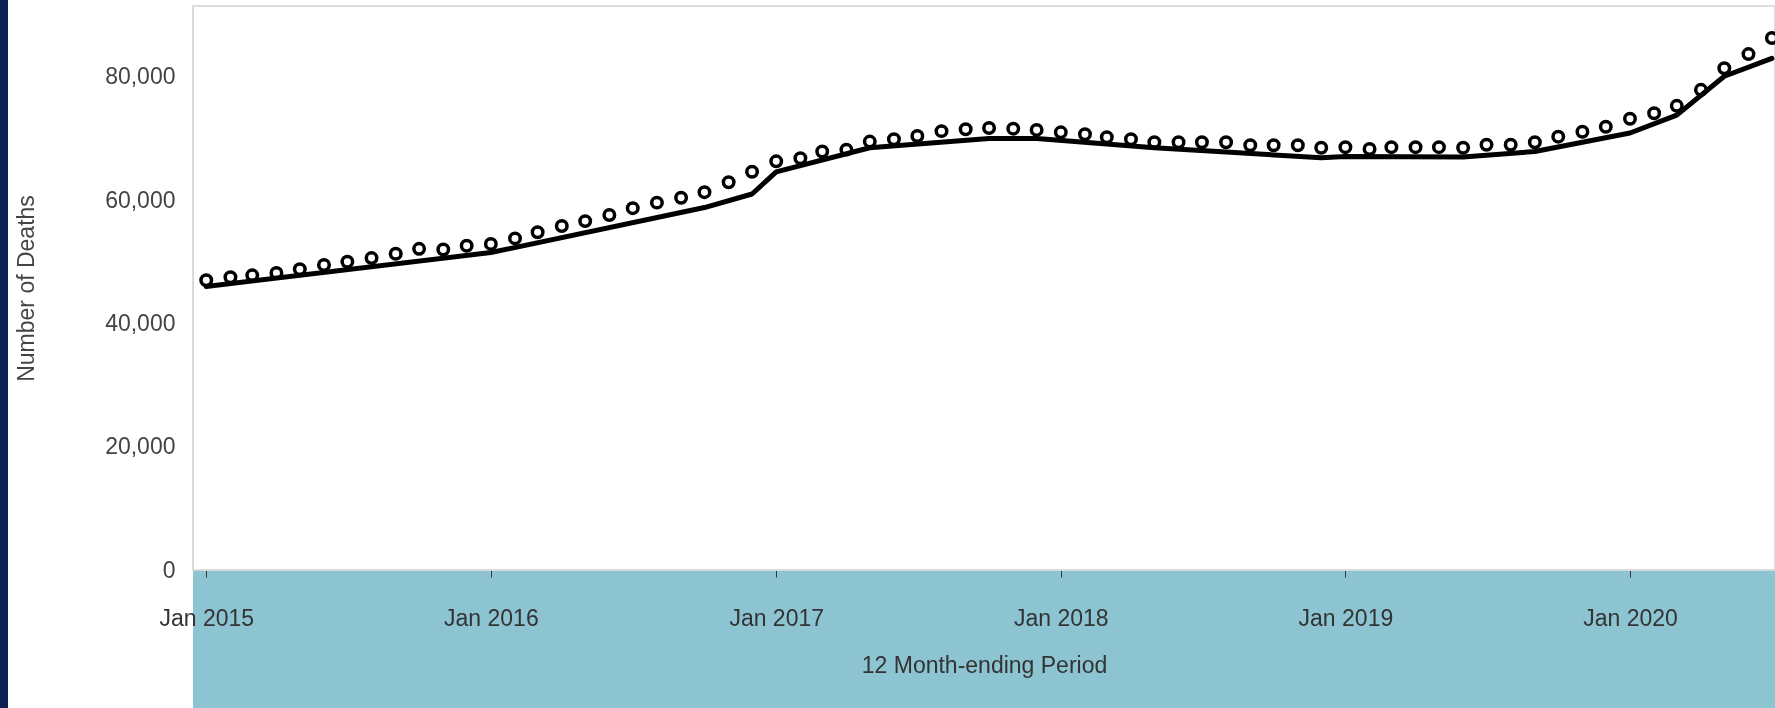 The height and width of the screenshot is (708, 1775). I want to click on y-tick-label: 20,000, so click(140, 446).